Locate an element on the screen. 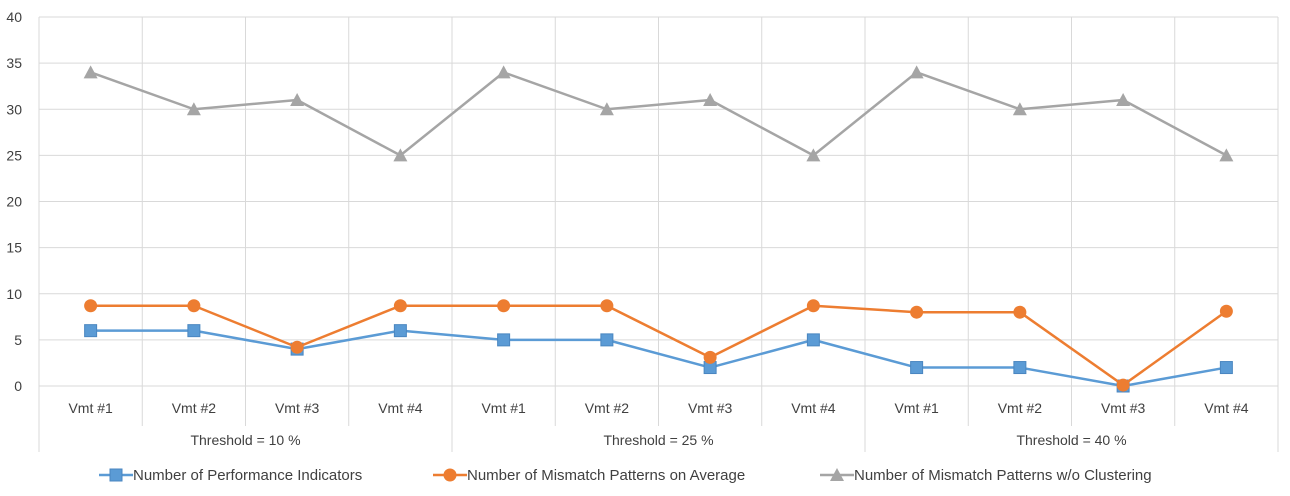  y-tick-label: 35 is located at coordinates (14, 63).